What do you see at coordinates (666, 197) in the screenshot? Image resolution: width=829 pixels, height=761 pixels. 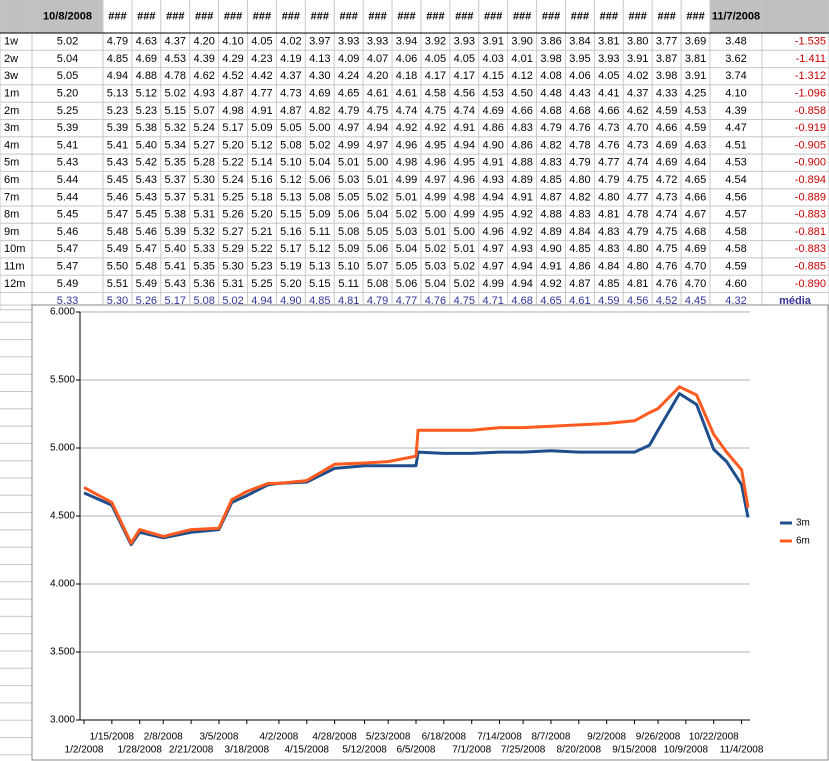 I see `value-cell: 4.73` at bounding box center [666, 197].